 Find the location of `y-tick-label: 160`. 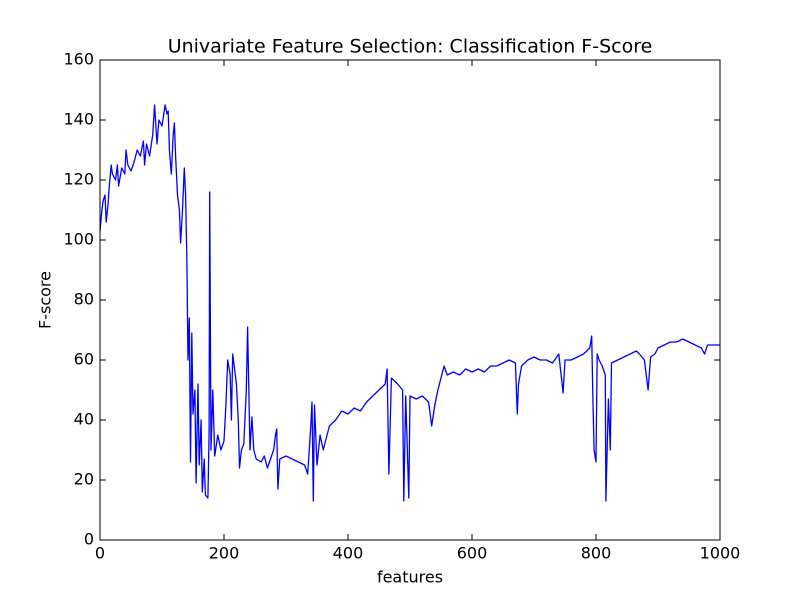

y-tick-label: 160 is located at coordinates (78, 59).